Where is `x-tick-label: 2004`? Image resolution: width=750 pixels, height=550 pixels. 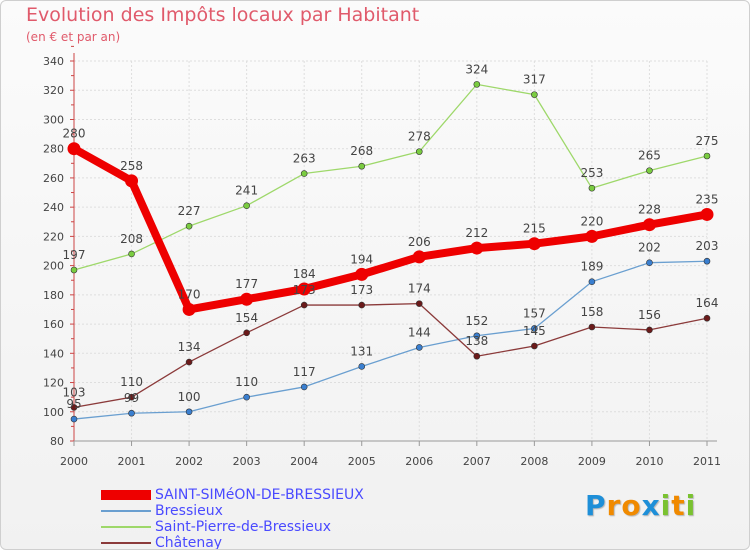
x-tick-label: 2004 is located at coordinates (304, 461).